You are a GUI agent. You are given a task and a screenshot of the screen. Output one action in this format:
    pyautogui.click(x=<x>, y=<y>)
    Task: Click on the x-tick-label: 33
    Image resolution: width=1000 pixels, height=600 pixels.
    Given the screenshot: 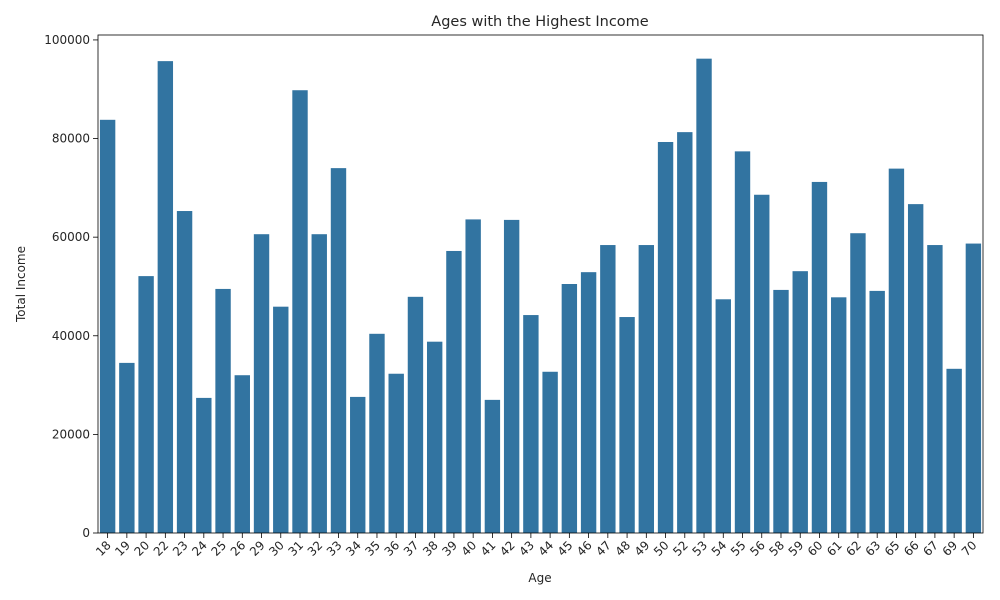 What is the action you would take?
    pyautogui.click(x=334, y=548)
    